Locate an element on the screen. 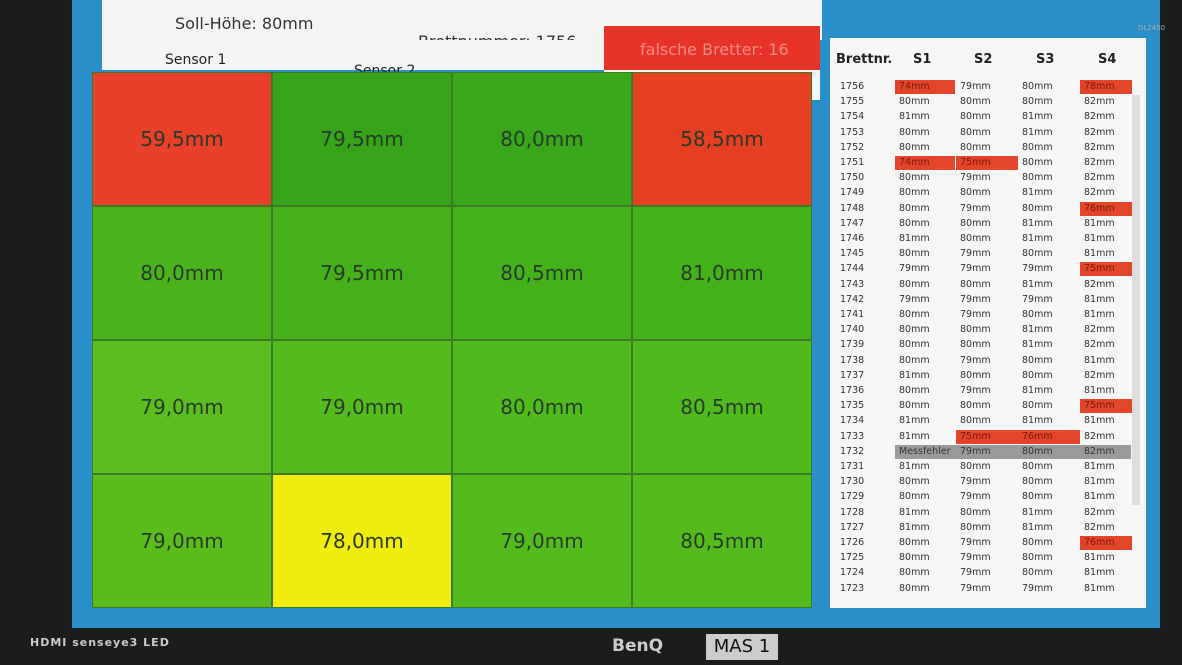  sensor-cell: 58,5mm is located at coordinates (722, 139).